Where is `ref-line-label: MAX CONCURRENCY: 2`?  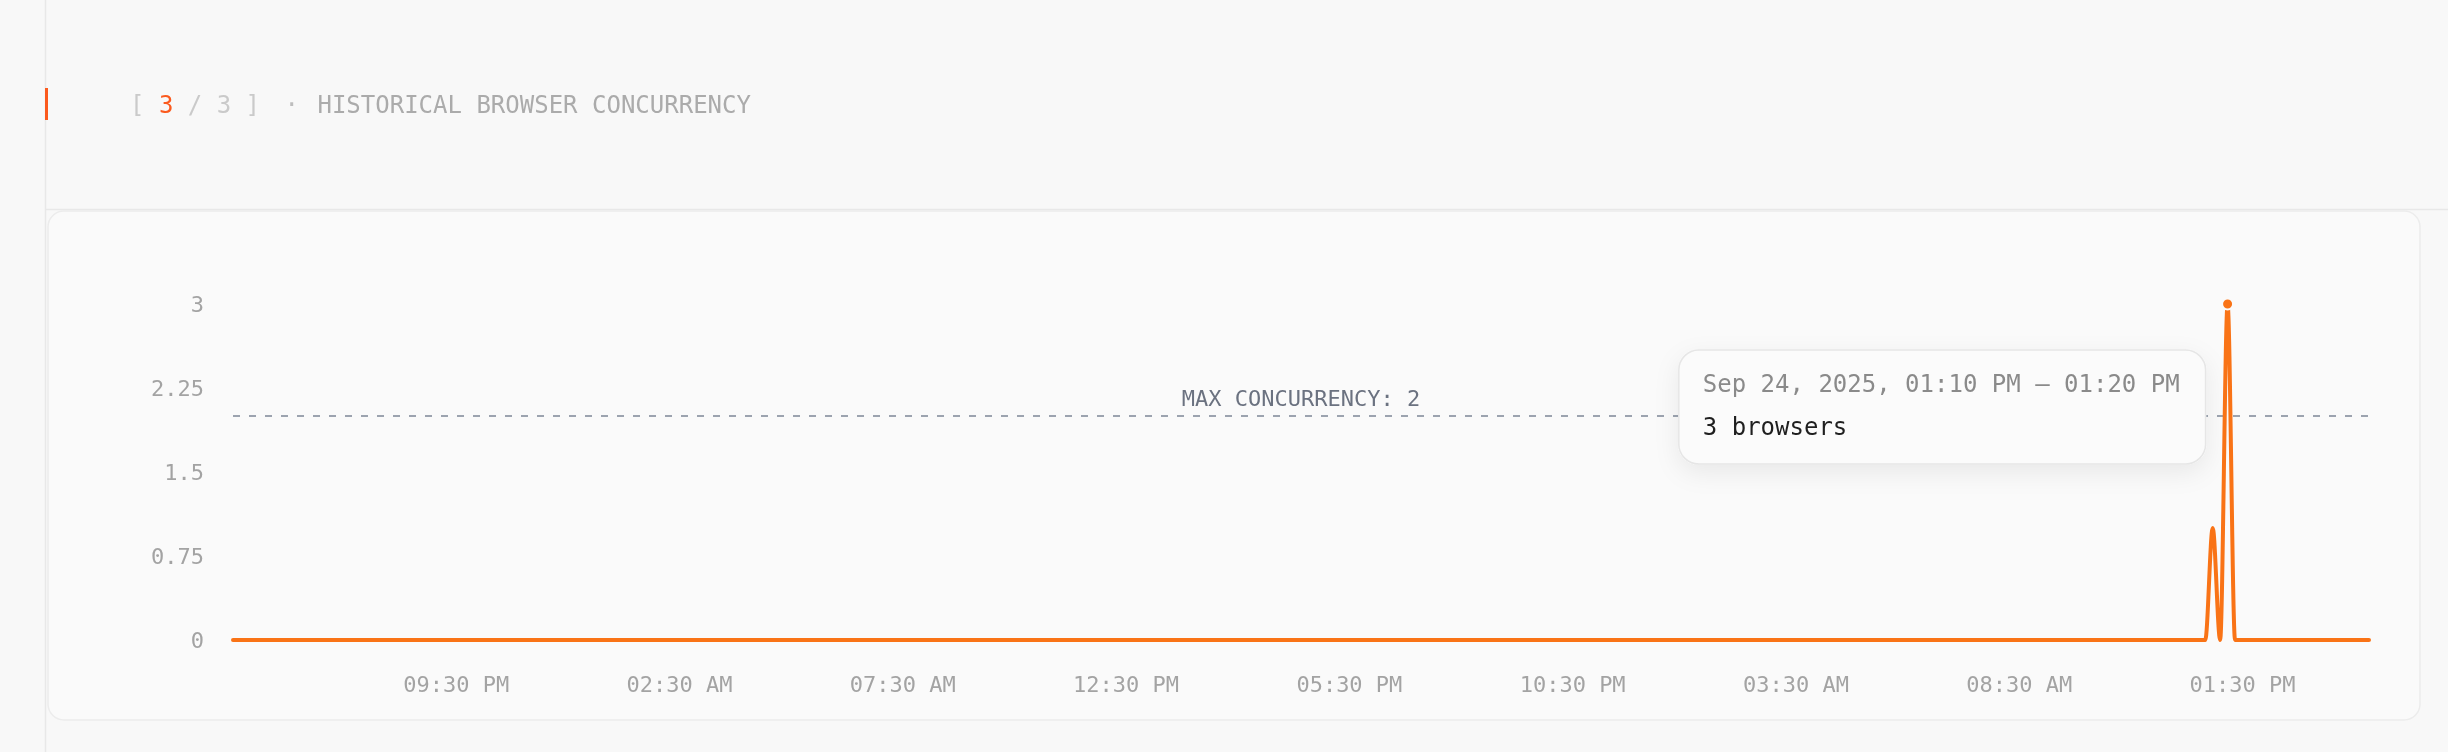 ref-line-label: MAX CONCURRENCY: 2 is located at coordinates (1301, 398).